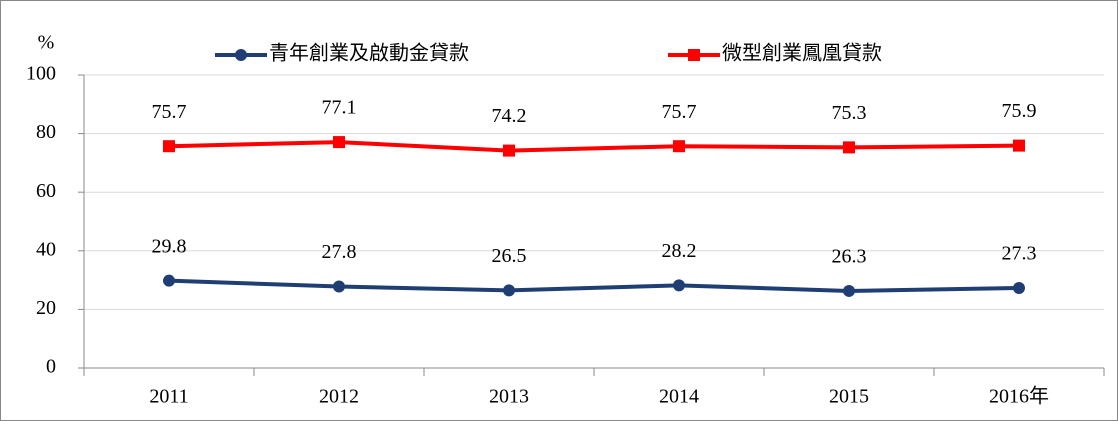 The image size is (1118, 421). I want to click on x-tick-label: 2011, so click(168, 397).